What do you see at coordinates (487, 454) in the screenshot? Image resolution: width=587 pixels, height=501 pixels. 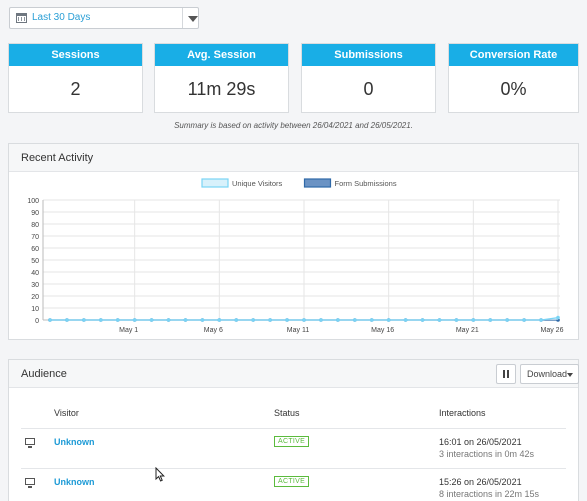 I see `interaction-detail: 3 interactions in 0m 42s` at bounding box center [487, 454].